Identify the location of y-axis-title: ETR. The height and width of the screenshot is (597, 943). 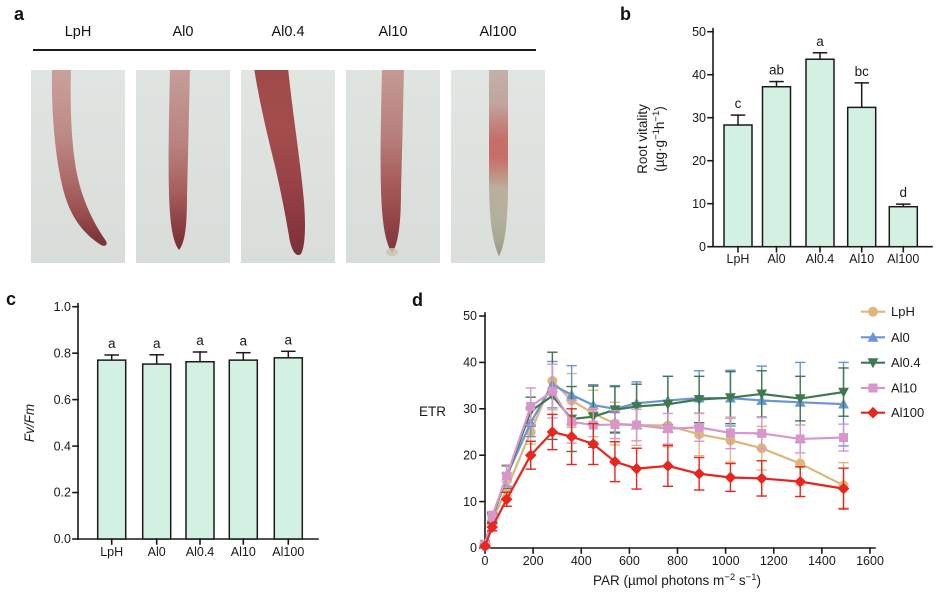
(432, 411).